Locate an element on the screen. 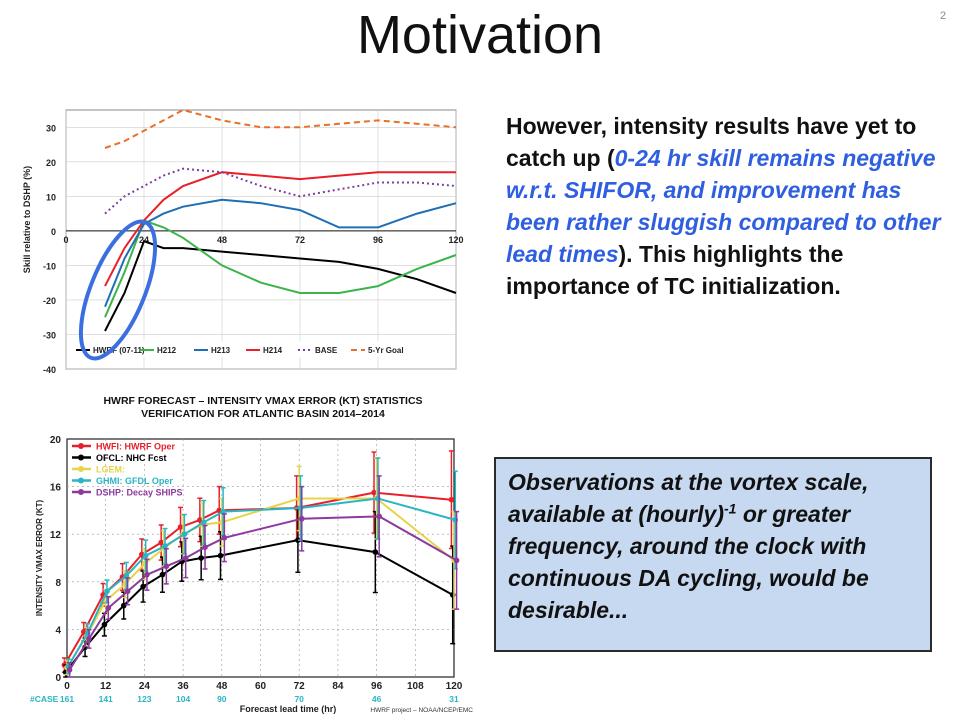 This screenshot has height=720, width=960. legend-label: BASE is located at coordinates (326, 350).